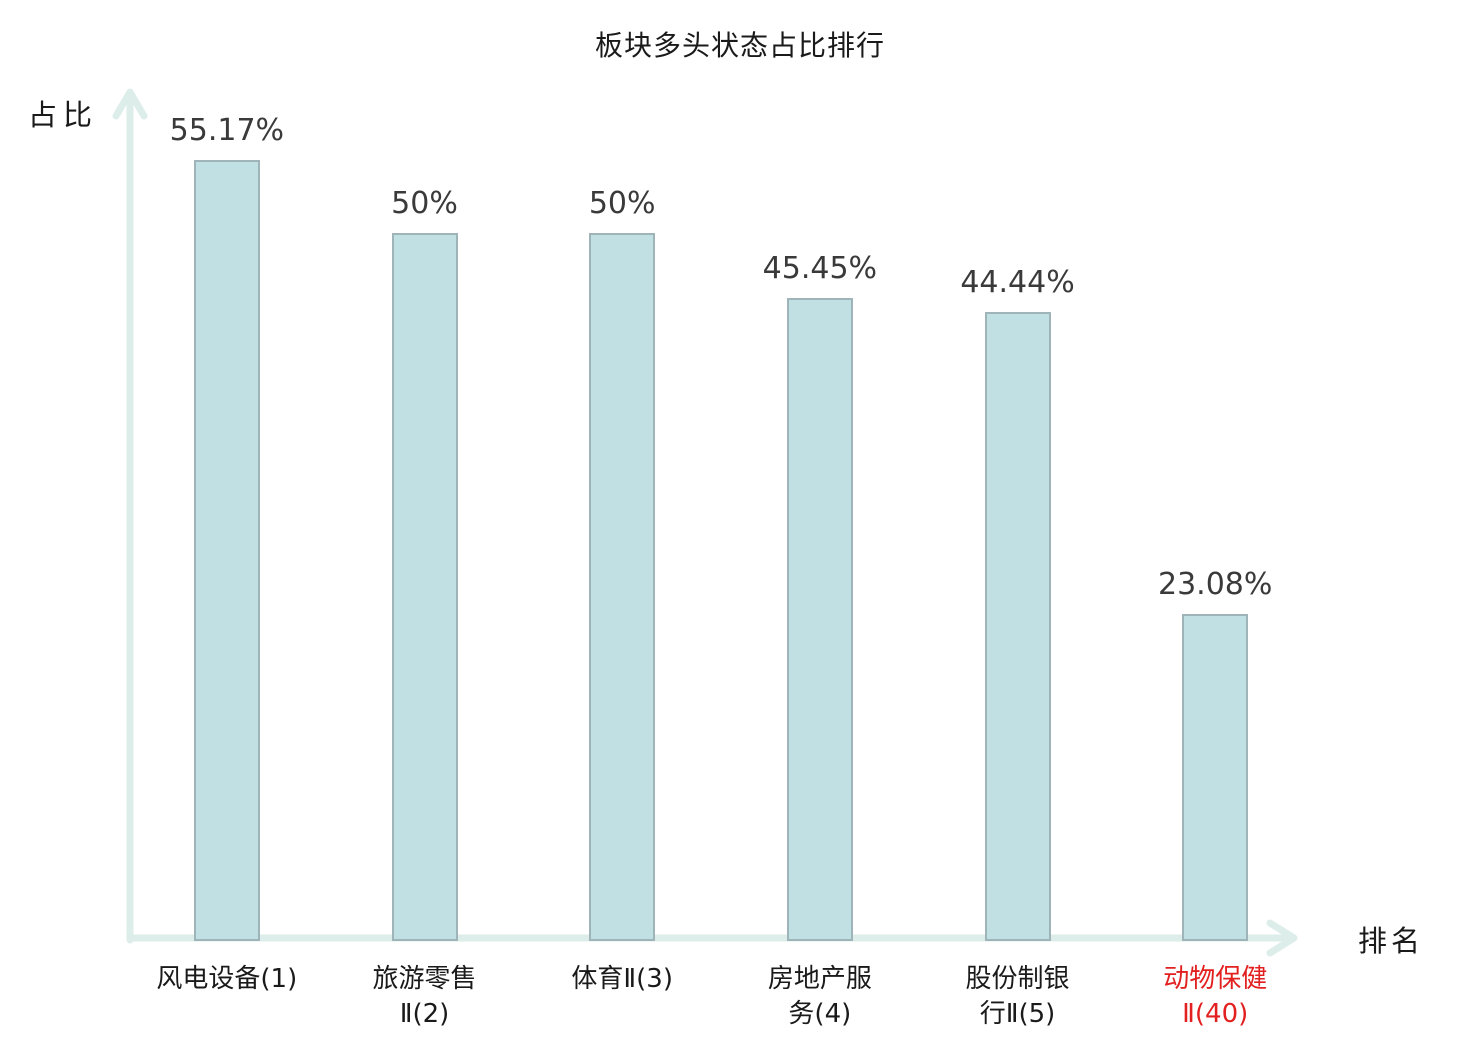 The image size is (1480, 1040). What do you see at coordinates (227, 130) in the screenshot?
I see `bar-value-label: 55.17%` at bounding box center [227, 130].